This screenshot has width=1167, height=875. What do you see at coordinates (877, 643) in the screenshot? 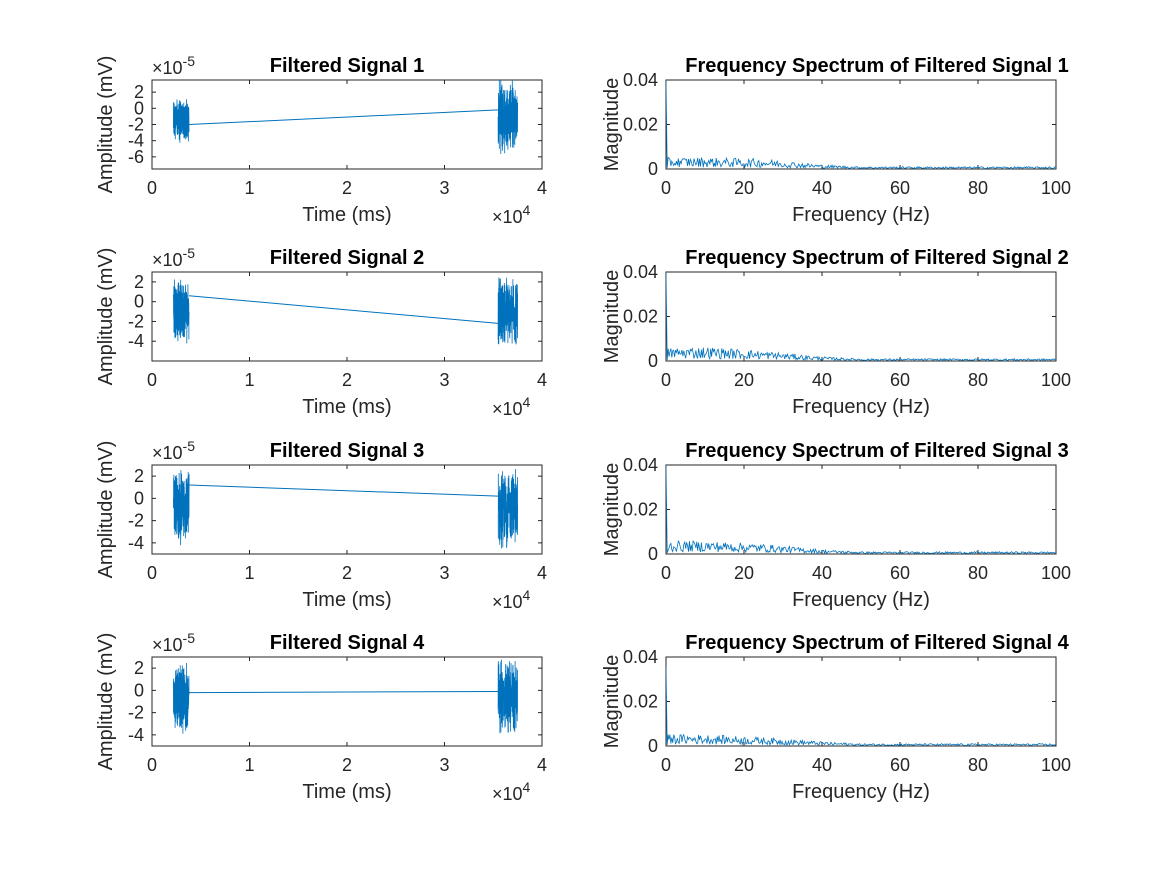
I see `plot-title: Frequency Spectrum of Filtered Signal 4` at bounding box center [877, 643].